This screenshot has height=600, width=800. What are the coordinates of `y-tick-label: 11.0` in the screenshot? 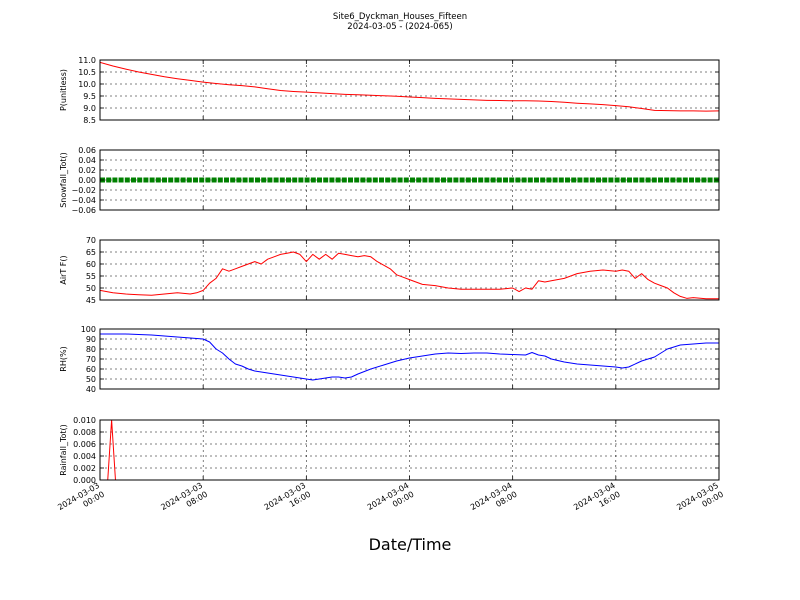 It's located at (87, 60).